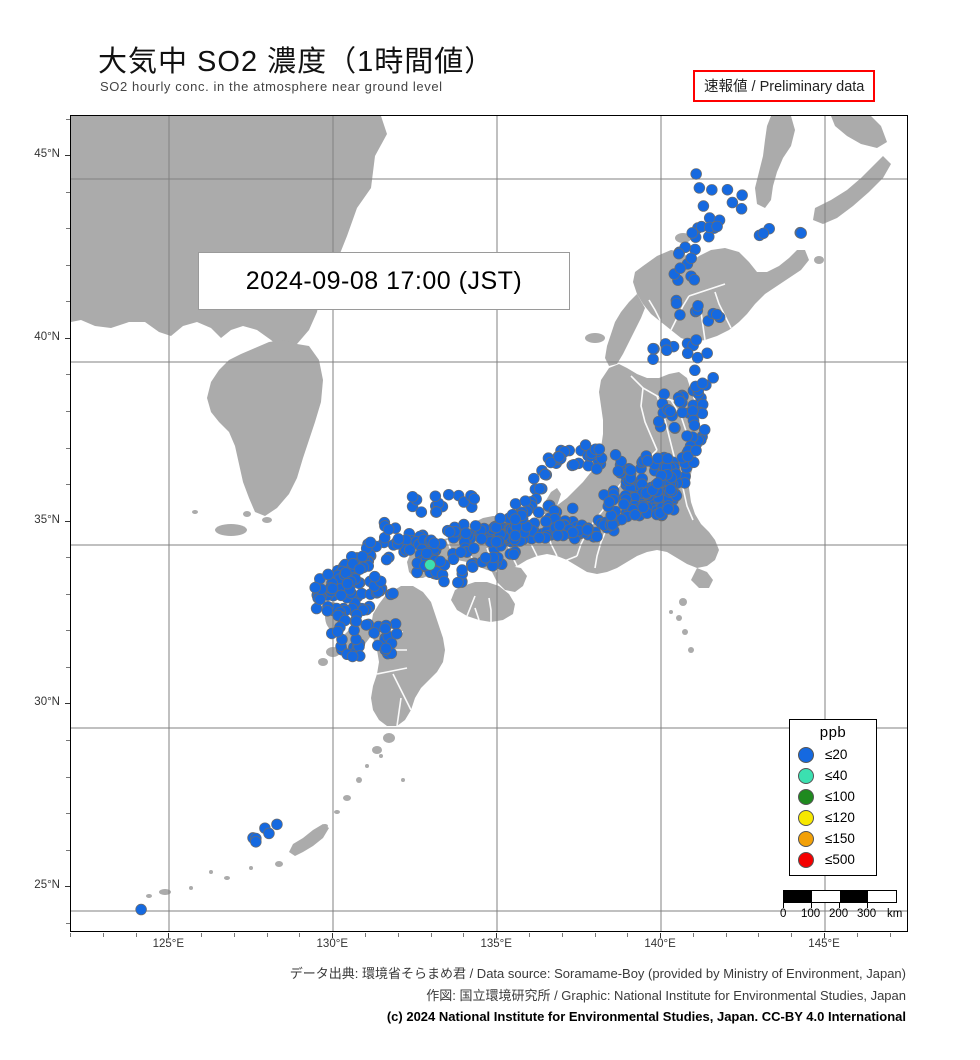 The width and height of the screenshot is (980, 1060). I want to click on station-point-elevated, so click(430, 565).